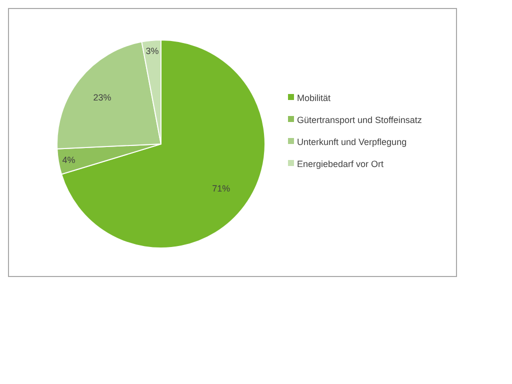 The image size is (512, 384). What do you see at coordinates (221, 189) in the screenshot?
I see `data-label: 71%` at bounding box center [221, 189].